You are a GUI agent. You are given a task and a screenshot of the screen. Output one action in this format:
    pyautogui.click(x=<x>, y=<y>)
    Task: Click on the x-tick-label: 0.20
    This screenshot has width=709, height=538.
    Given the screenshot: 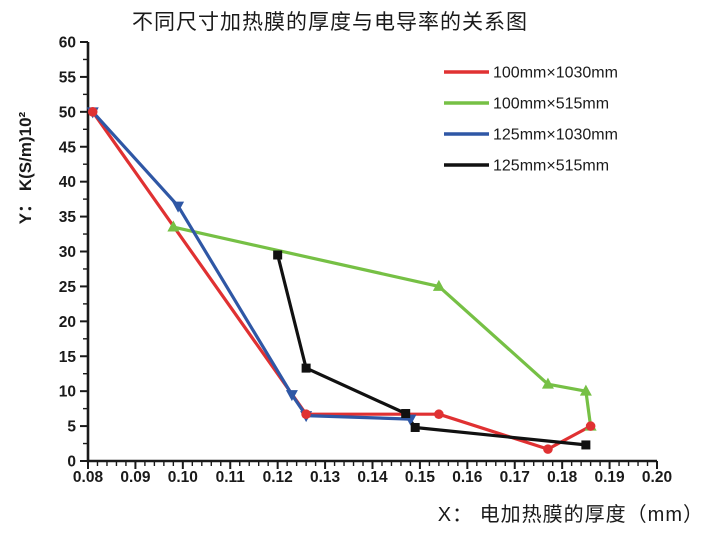 What is the action you would take?
    pyautogui.click(x=657, y=477)
    